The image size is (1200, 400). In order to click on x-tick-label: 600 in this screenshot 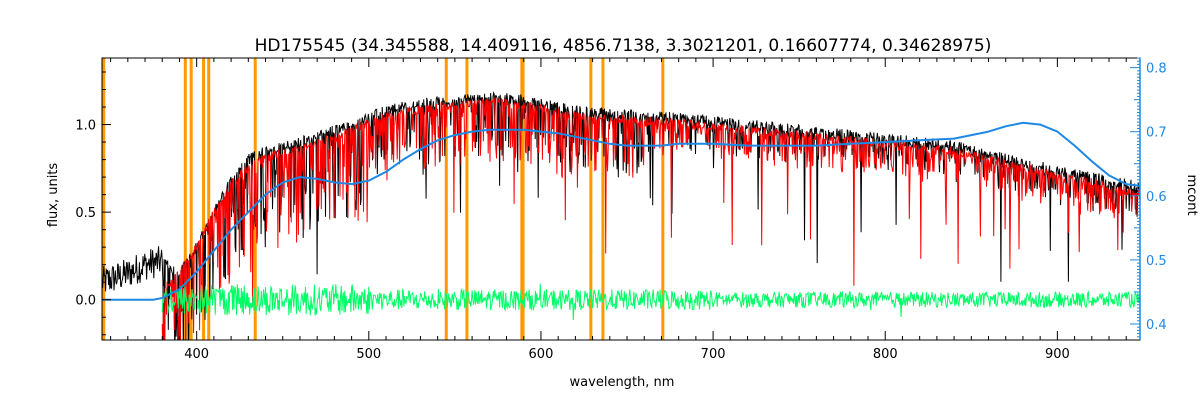, I will do `click(541, 354)`.